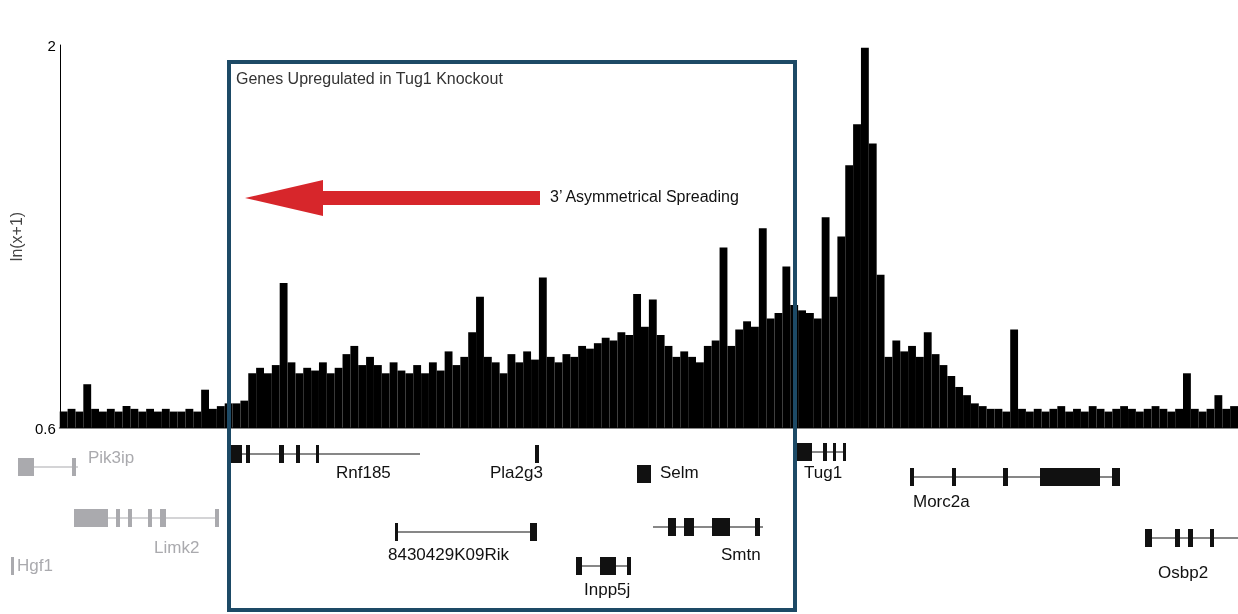 The height and width of the screenshot is (614, 1238). I want to click on text: Limk2, so click(177, 548).